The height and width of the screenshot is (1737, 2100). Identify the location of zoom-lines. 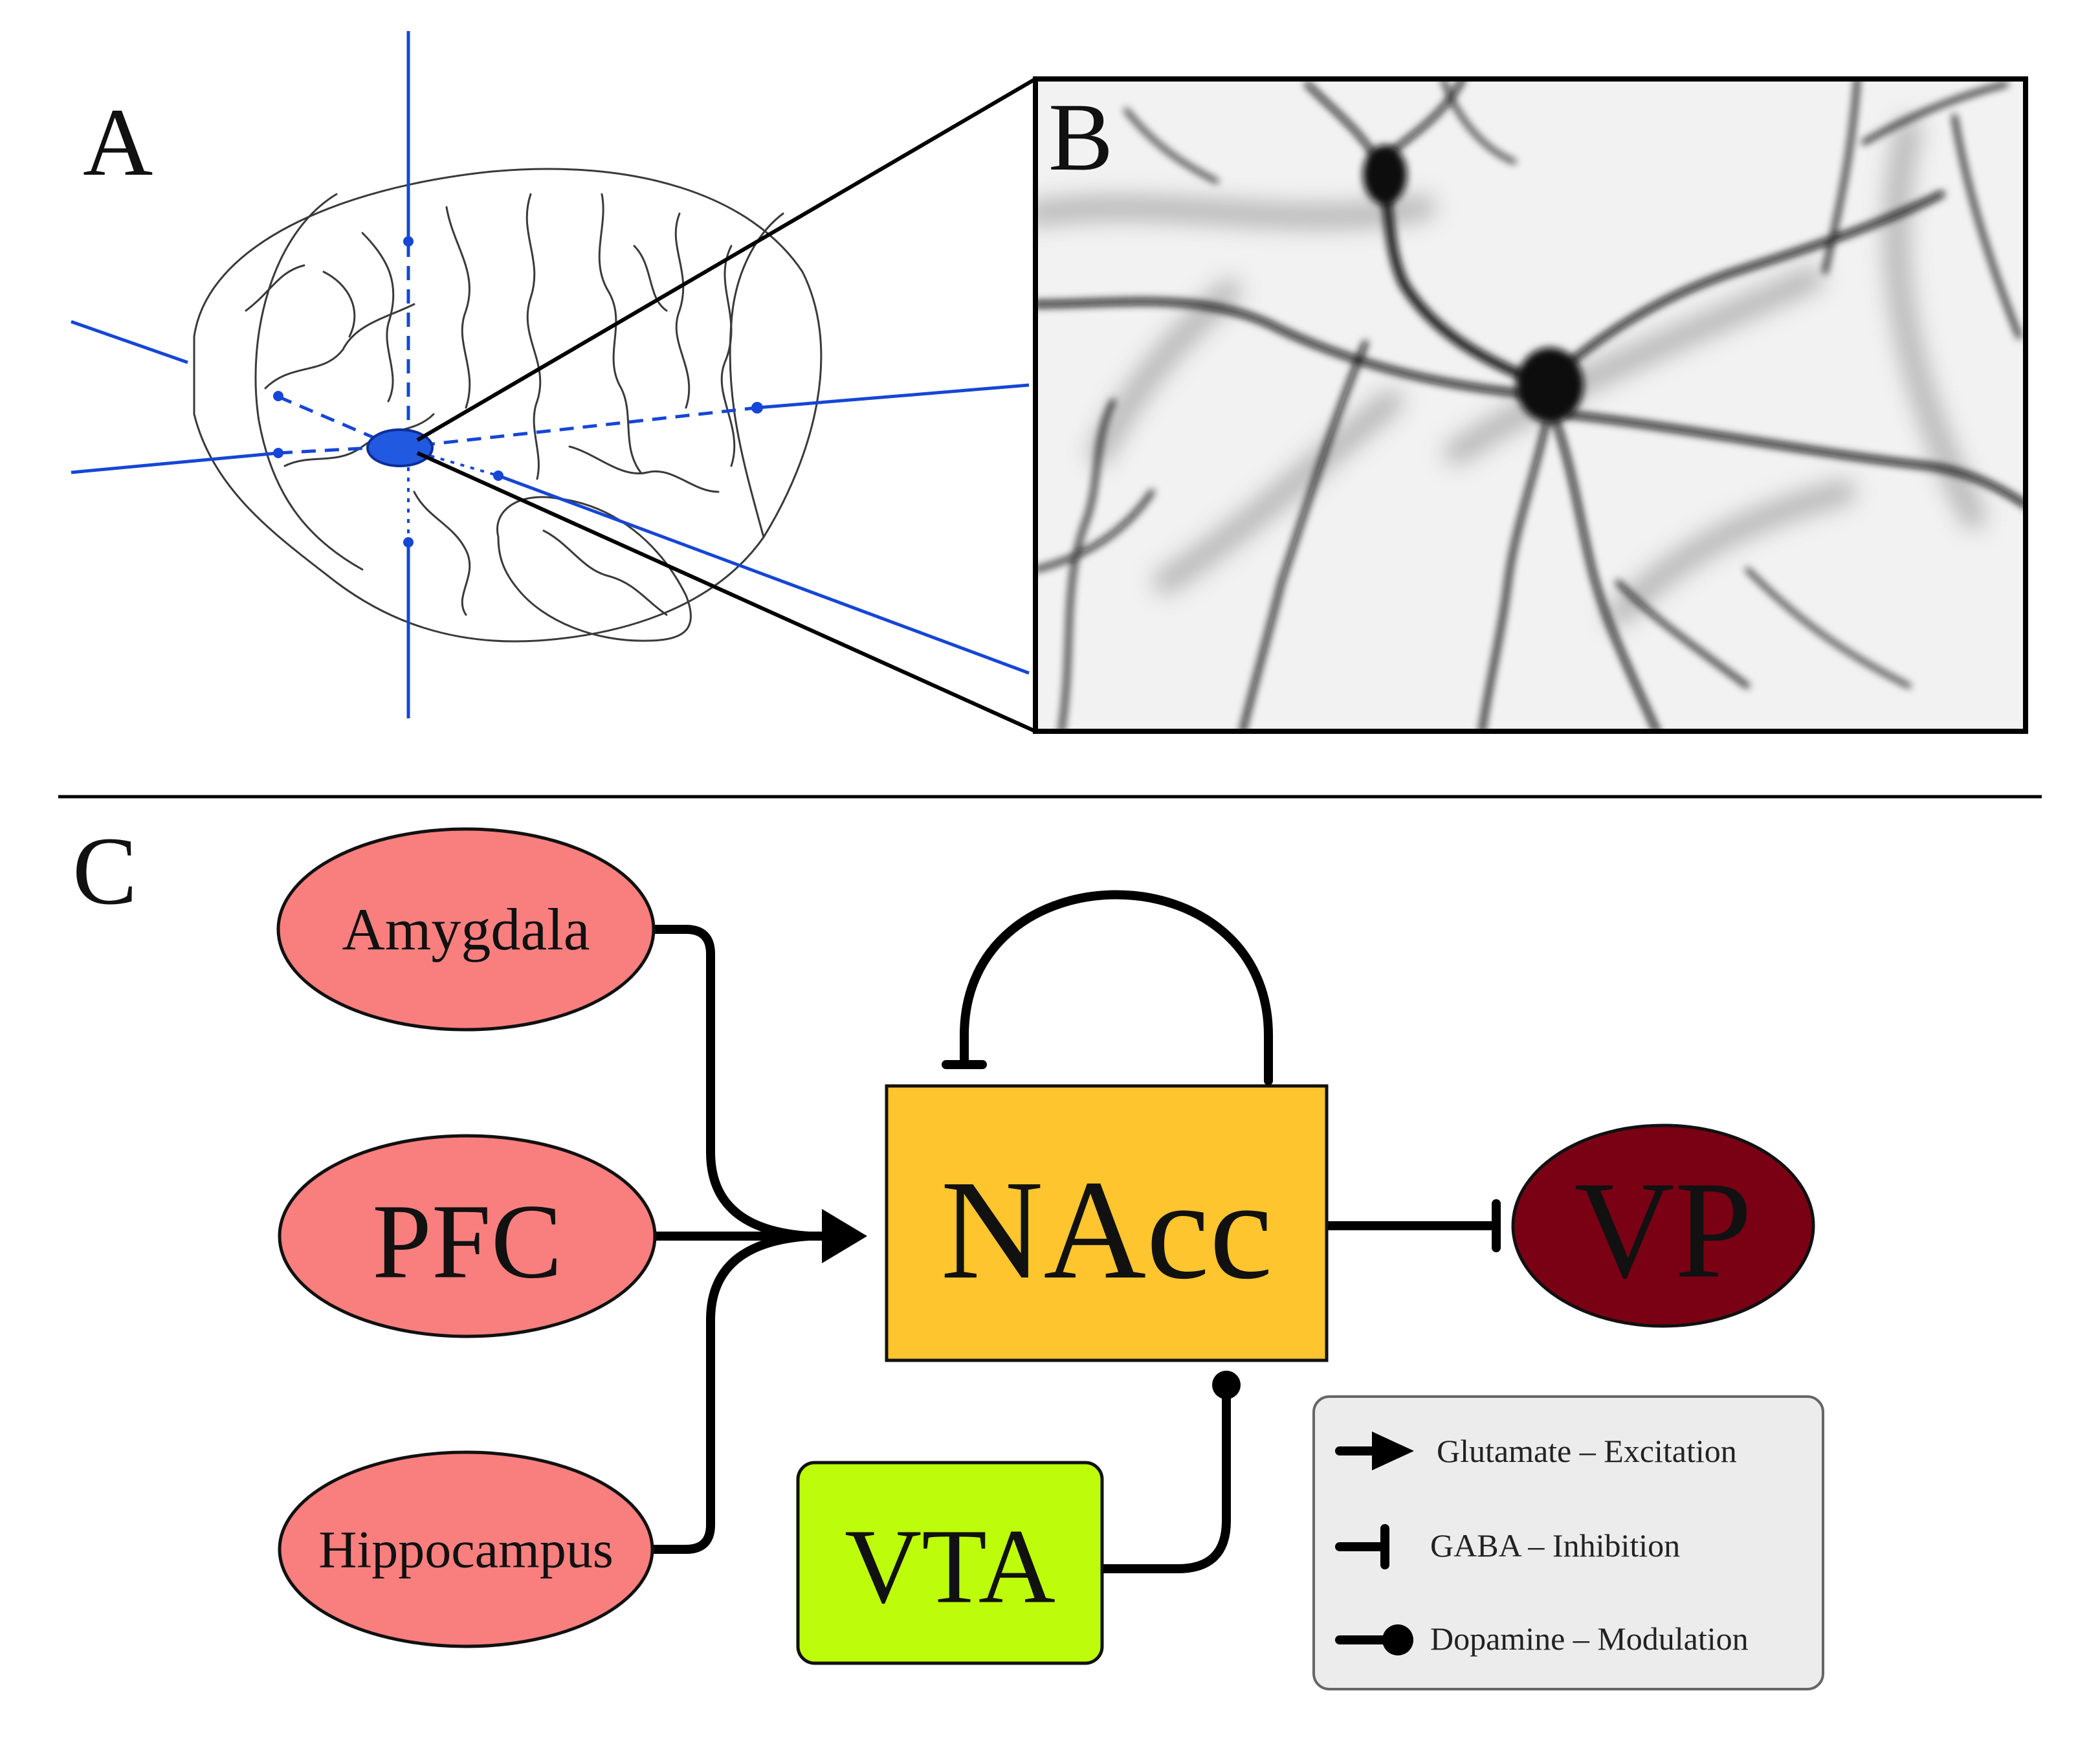
(727, 405).